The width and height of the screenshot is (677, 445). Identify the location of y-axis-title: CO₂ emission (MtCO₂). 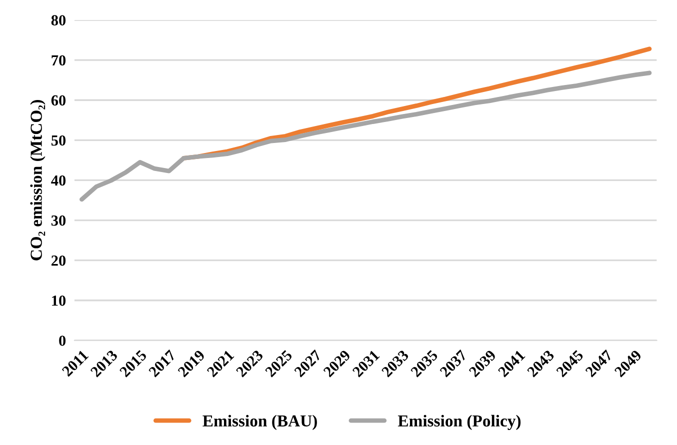
(38, 180).